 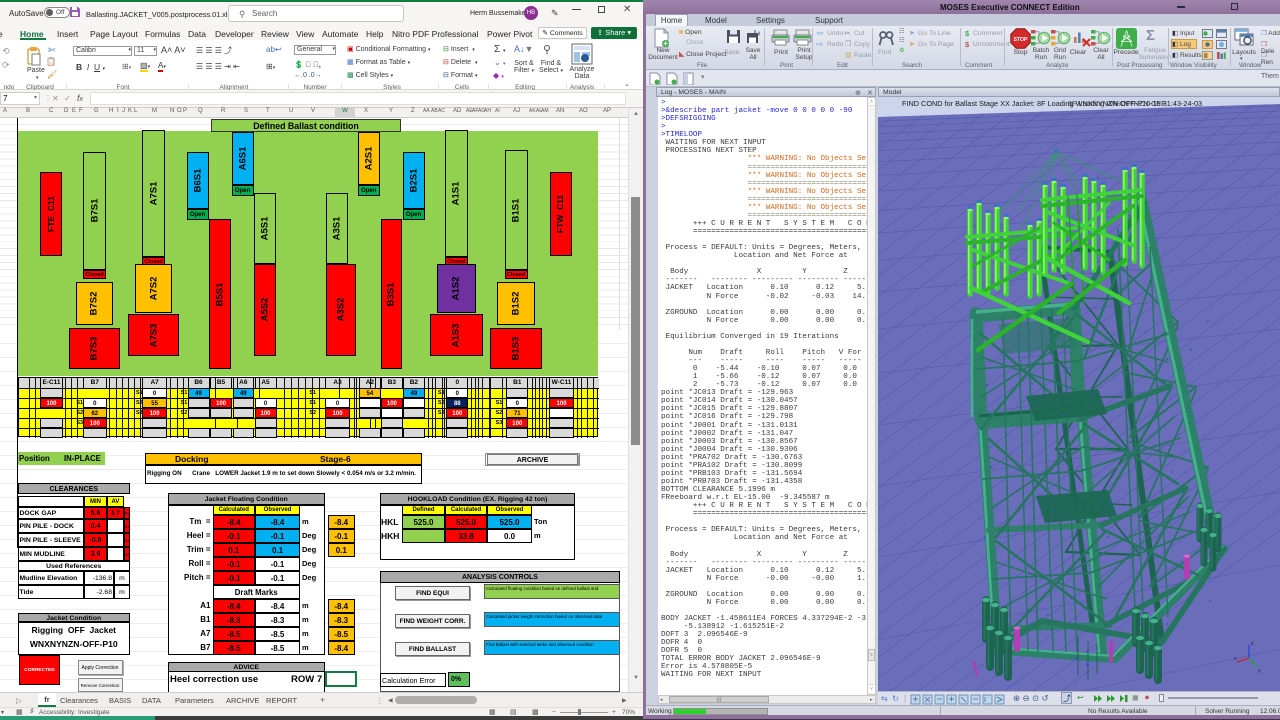 What do you see at coordinates (1259, 671) in the screenshot?
I see `svg-text: y` at bounding box center [1259, 671].